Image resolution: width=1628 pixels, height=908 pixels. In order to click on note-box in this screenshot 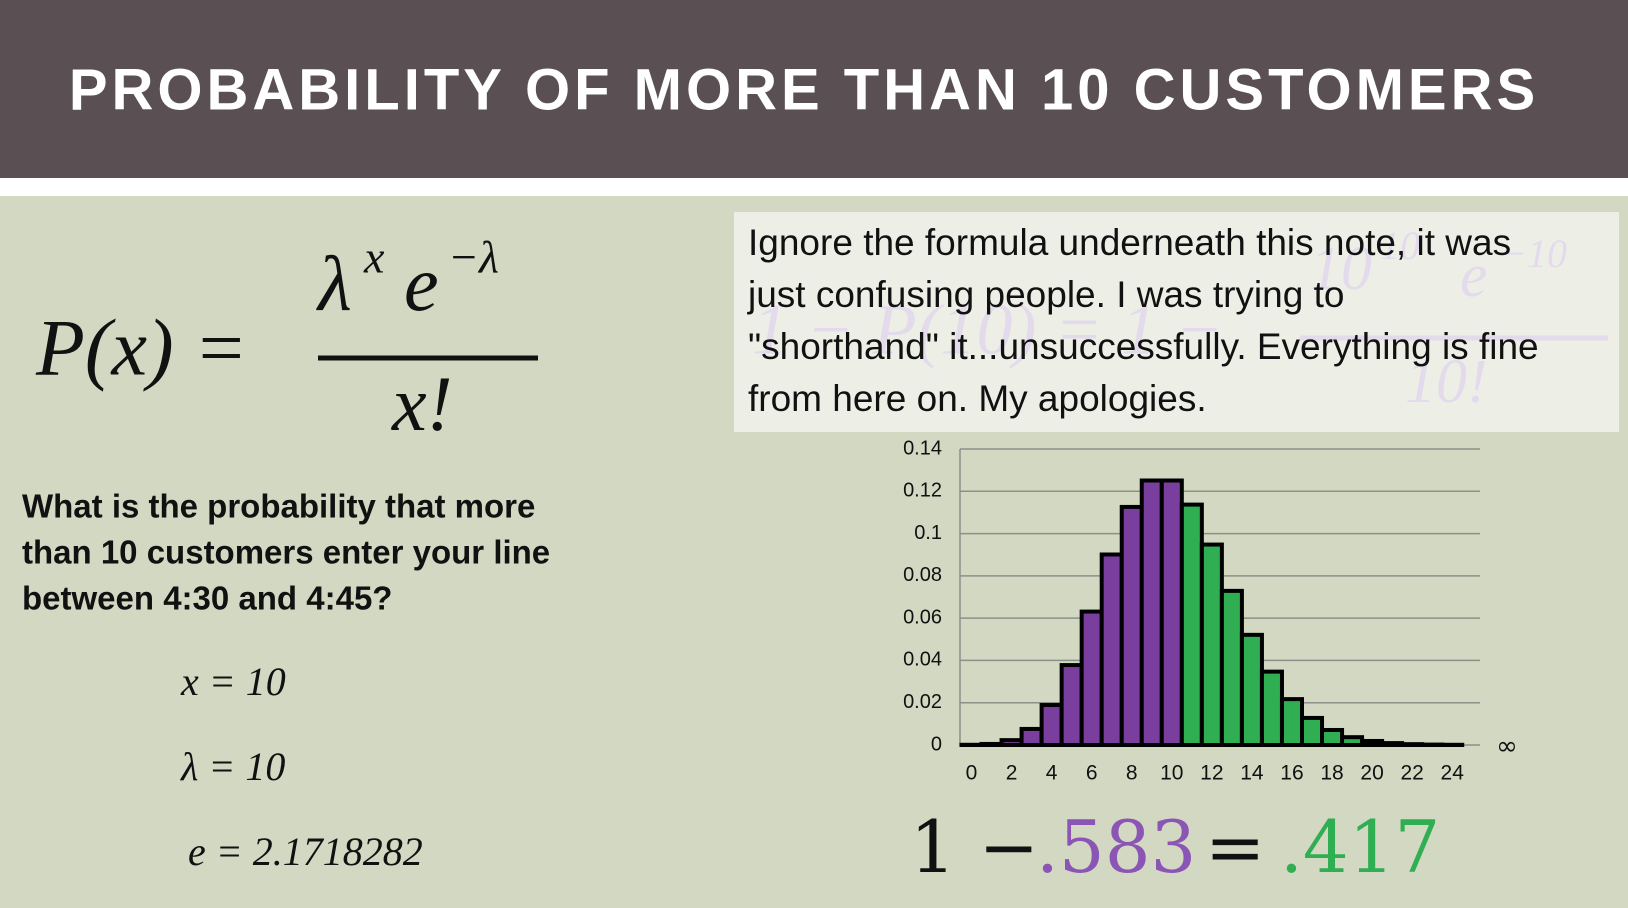, I will do `click(1176, 322)`.